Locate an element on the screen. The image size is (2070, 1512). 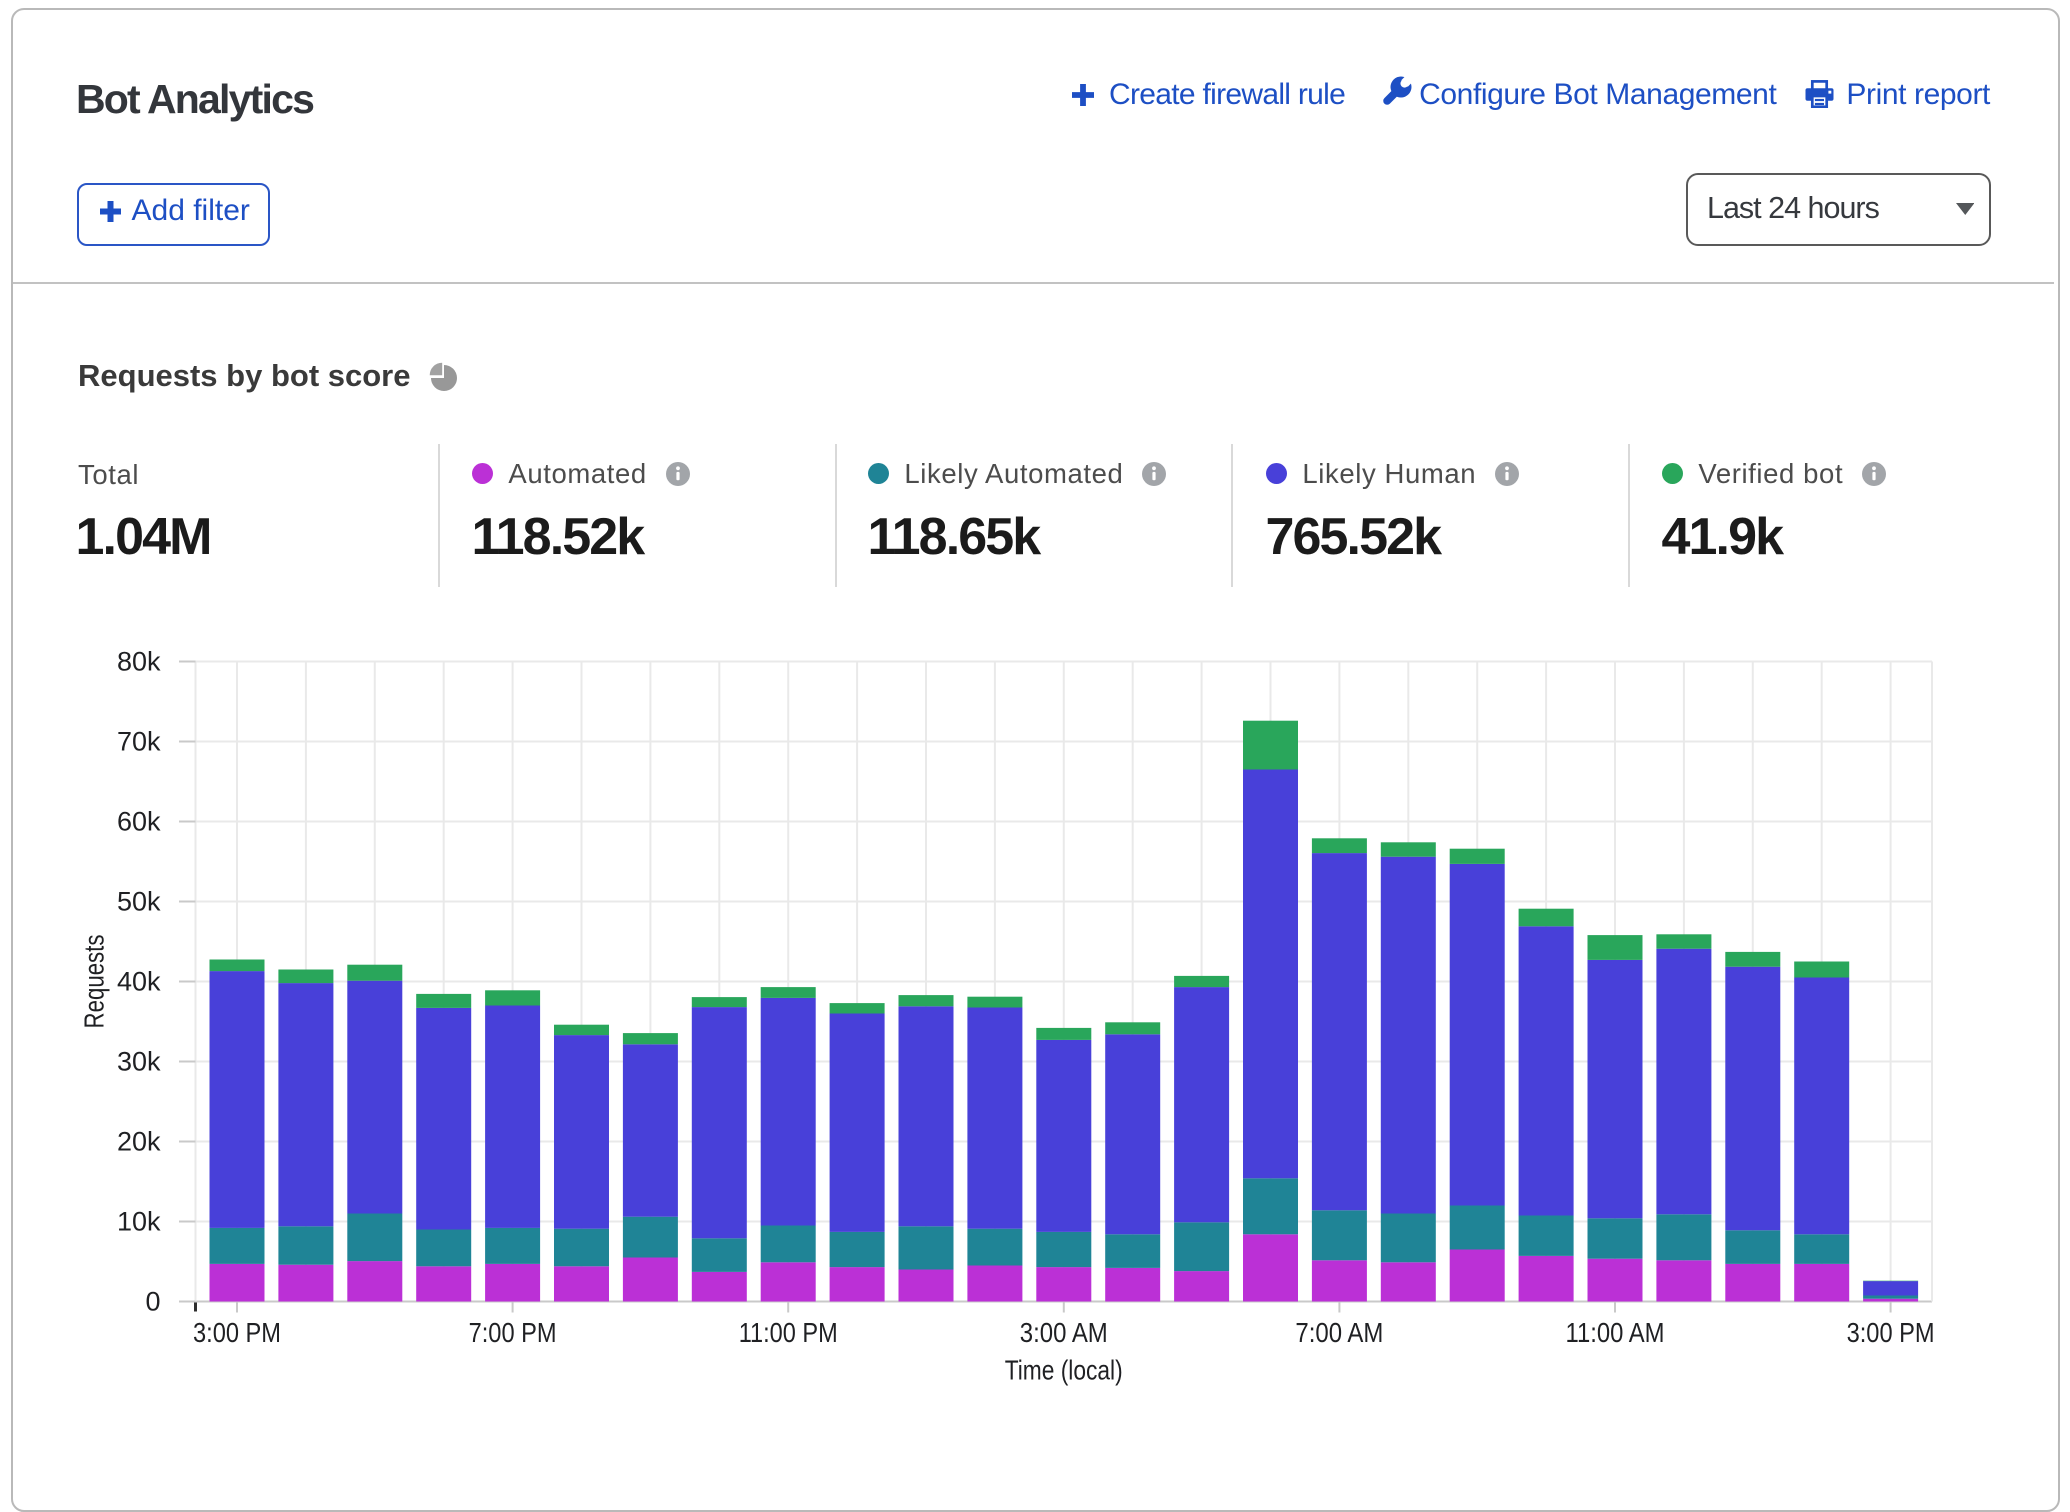
svg-text: 50k is located at coordinates (139, 902).